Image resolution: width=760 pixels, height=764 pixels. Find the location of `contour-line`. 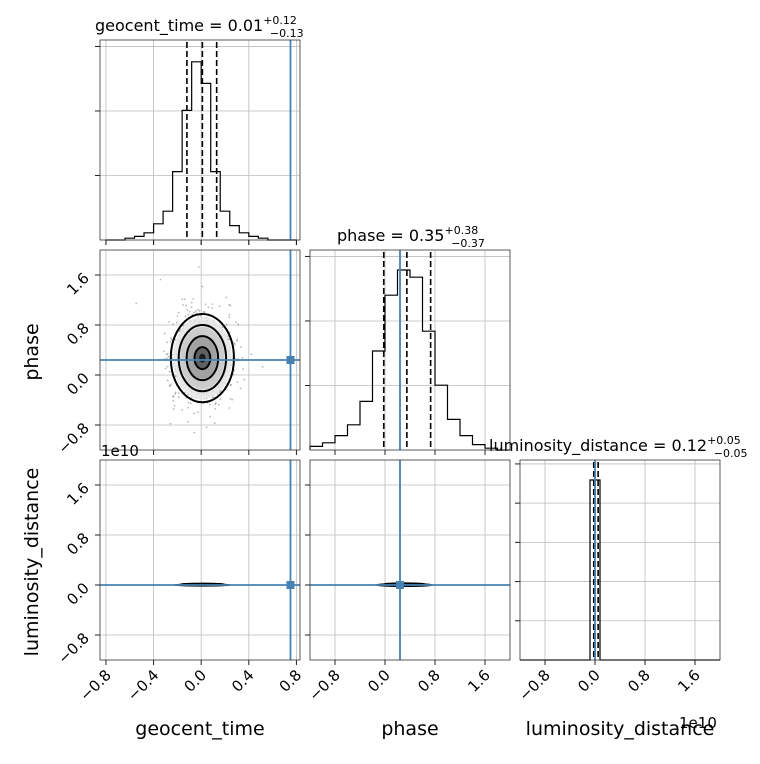

contour-line is located at coordinates (202, 358).